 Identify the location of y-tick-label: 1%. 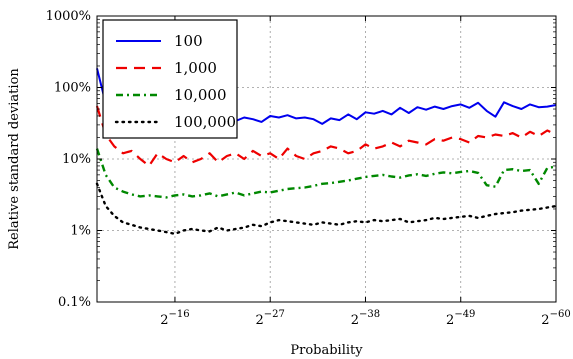
(80, 231).